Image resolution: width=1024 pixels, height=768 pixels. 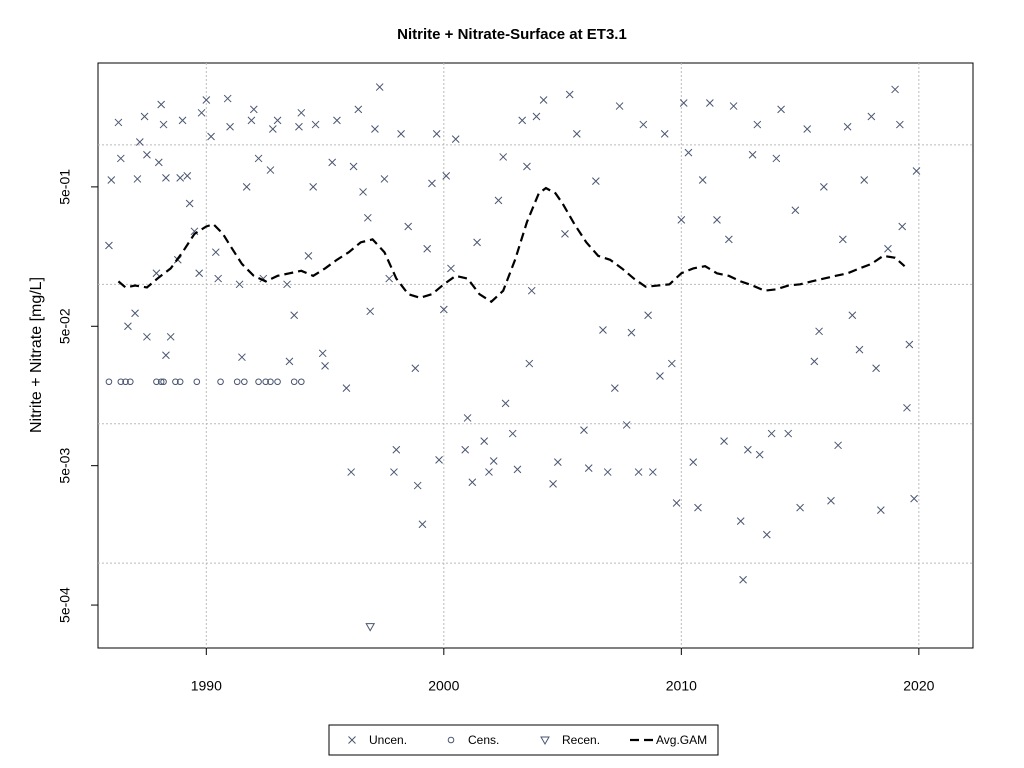 I want to click on x-tick-label: 2020, so click(x=918, y=686).